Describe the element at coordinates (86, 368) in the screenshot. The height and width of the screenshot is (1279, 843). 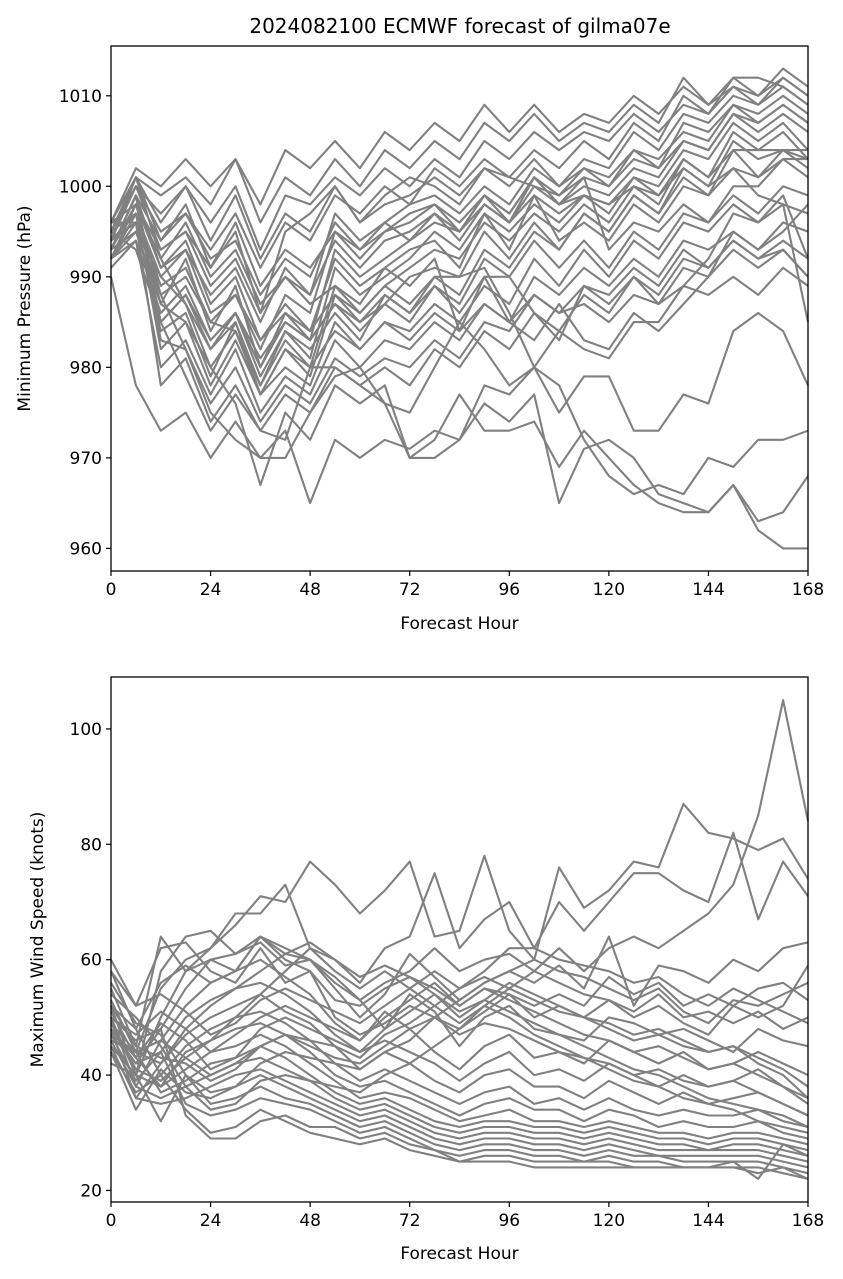
I see `y-tick-label: 980` at that location.